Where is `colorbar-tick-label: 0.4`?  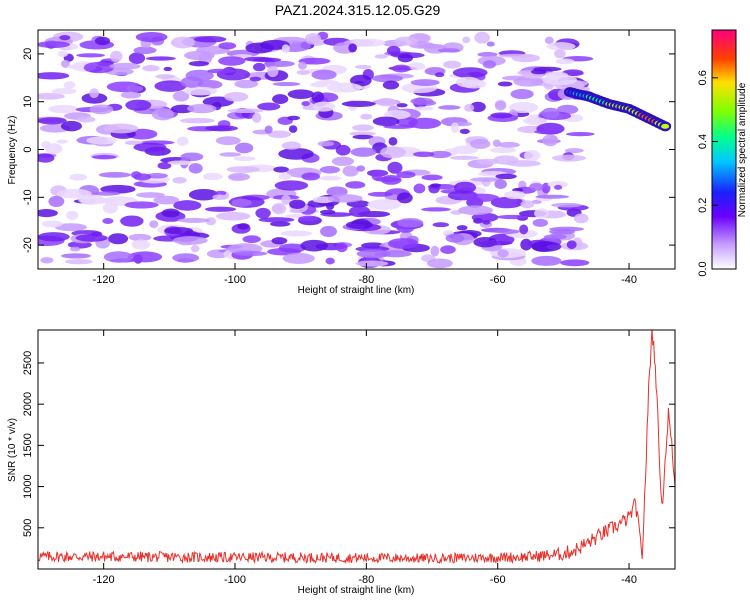 colorbar-tick-label: 0.4 is located at coordinates (703, 141).